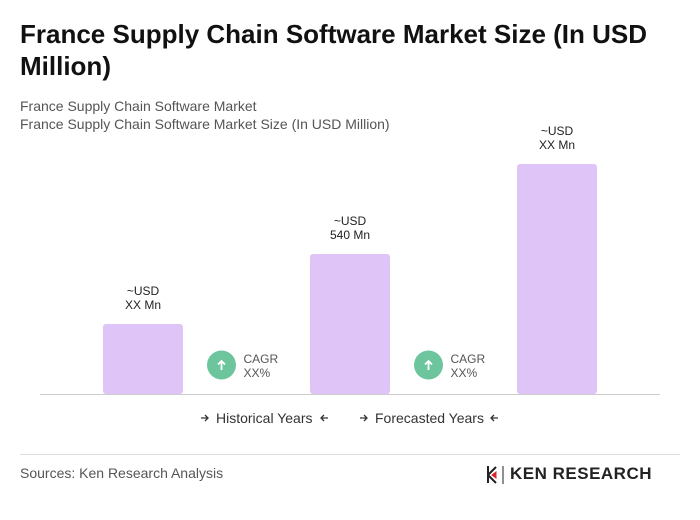  What do you see at coordinates (429, 418) in the screenshot?
I see `legend-entry: Forecasted Years` at bounding box center [429, 418].